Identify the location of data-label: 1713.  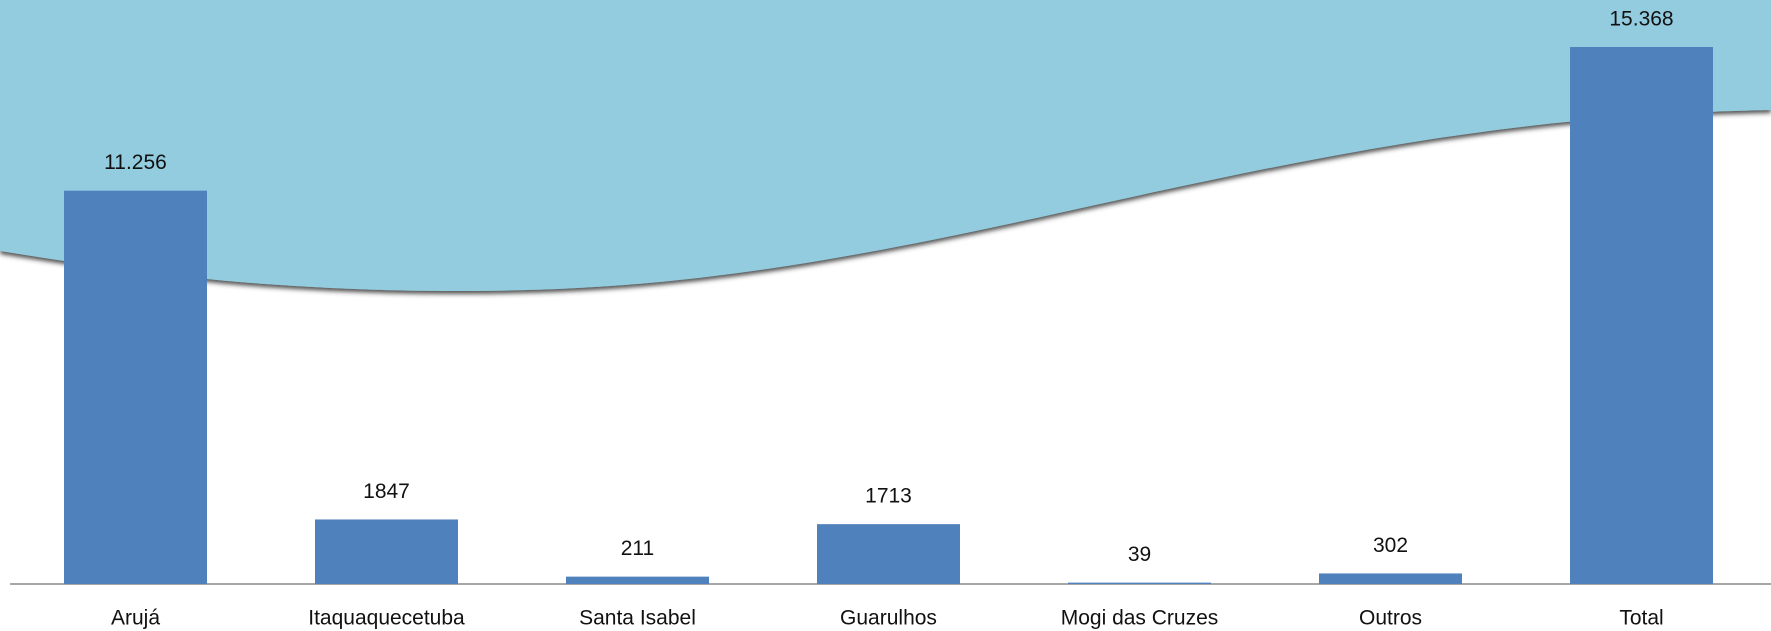
(888, 496).